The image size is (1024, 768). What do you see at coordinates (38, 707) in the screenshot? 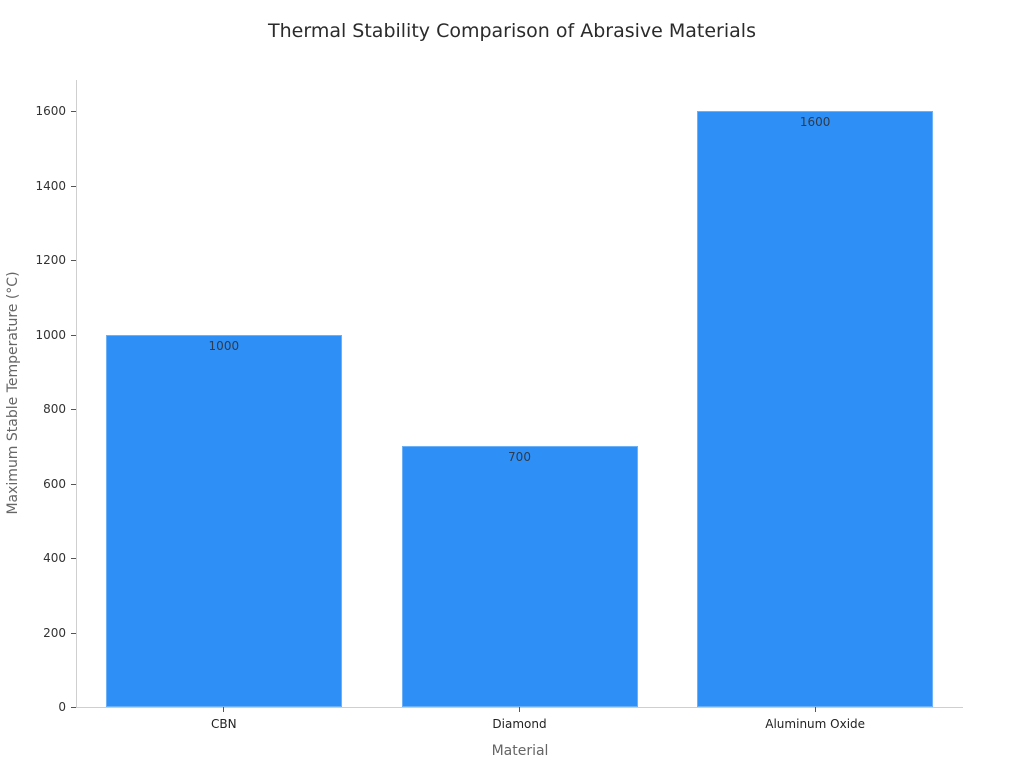
I see `y-tick: 0` at bounding box center [38, 707].